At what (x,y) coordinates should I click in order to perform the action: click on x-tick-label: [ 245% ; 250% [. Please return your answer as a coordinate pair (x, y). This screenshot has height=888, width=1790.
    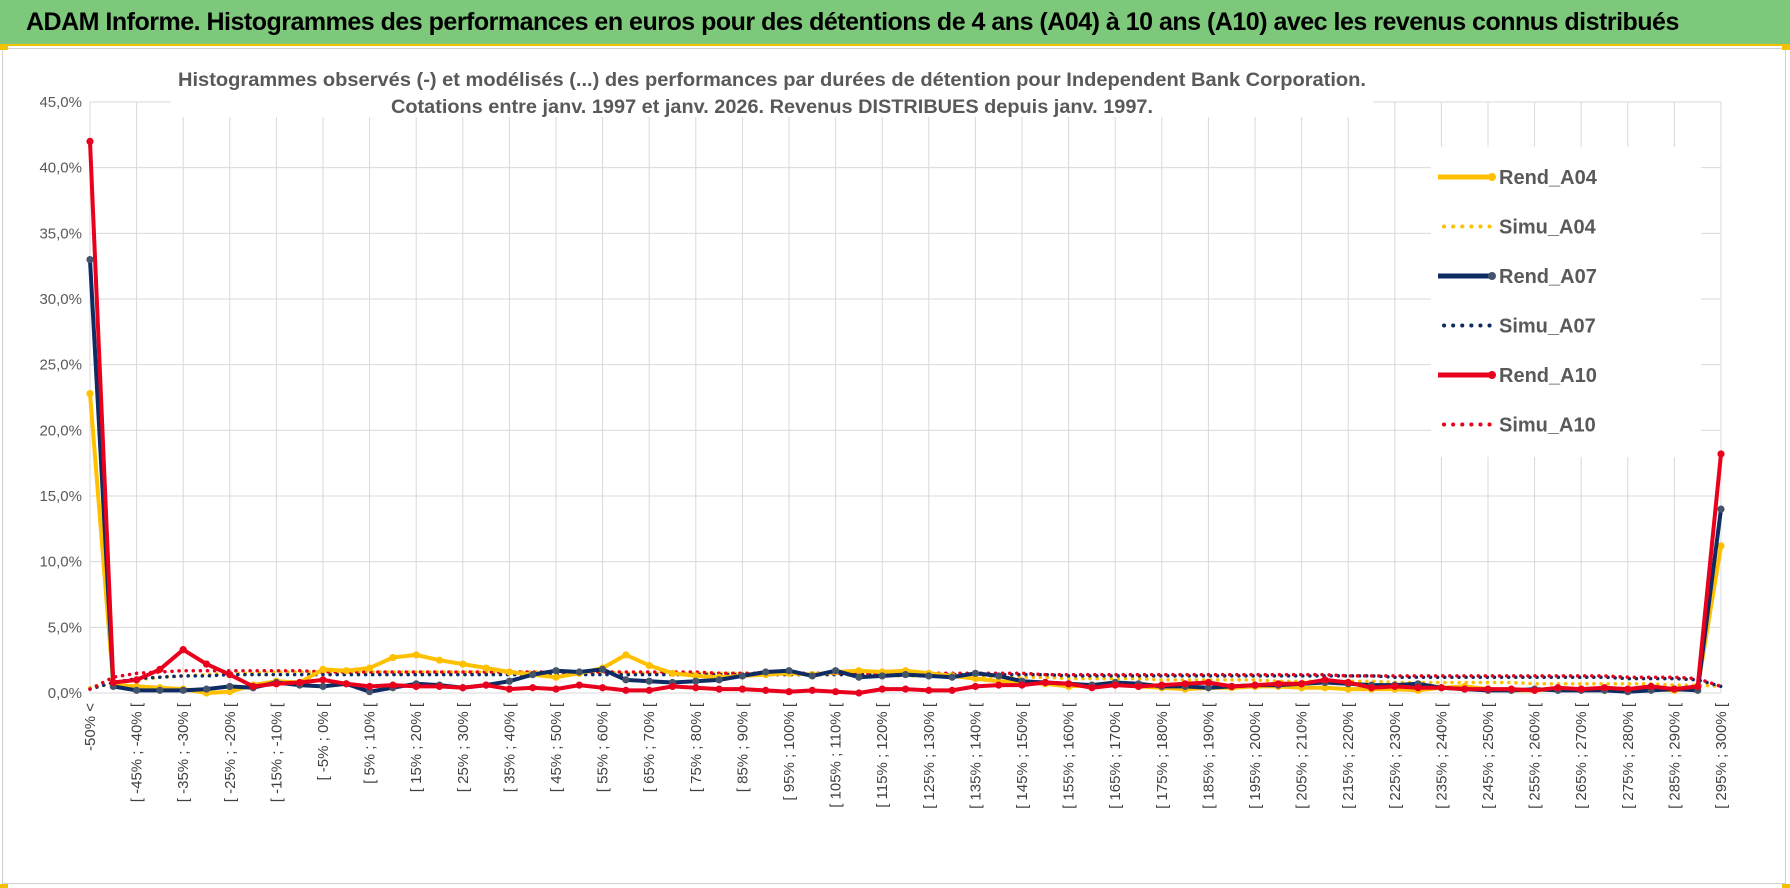
    Looking at the image, I should click on (1488, 755).